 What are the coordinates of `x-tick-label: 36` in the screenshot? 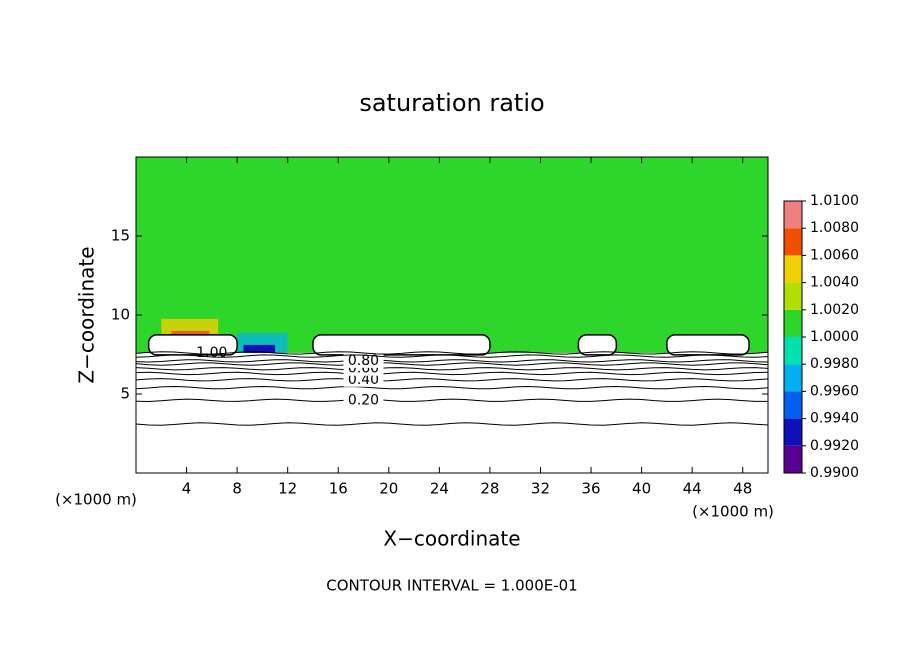 It's located at (590, 489).